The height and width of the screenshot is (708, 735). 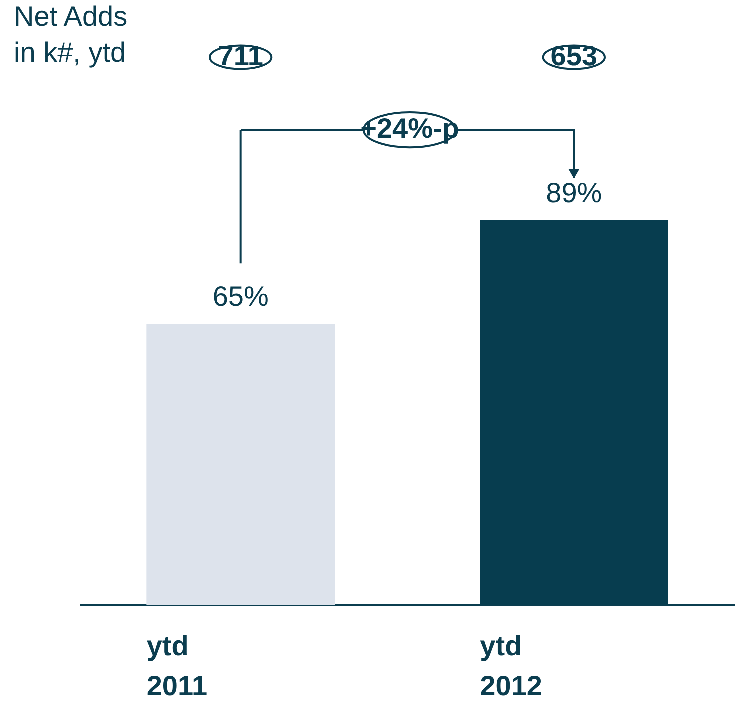 I want to click on x-tick-label: ytd 2011, so click(x=177, y=666).